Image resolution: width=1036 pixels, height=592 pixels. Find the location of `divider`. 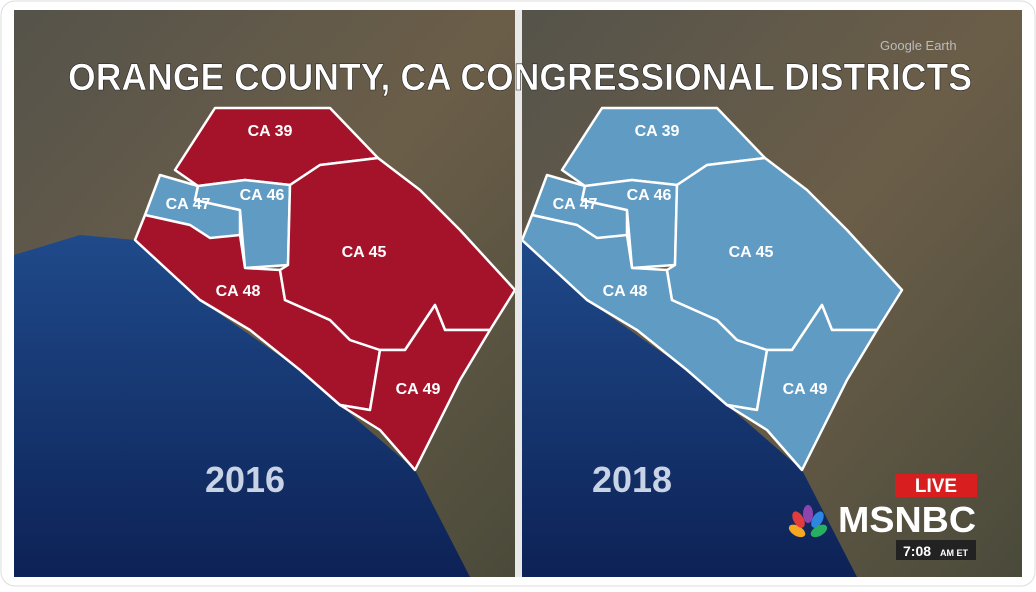

divider is located at coordinates (518, 293).